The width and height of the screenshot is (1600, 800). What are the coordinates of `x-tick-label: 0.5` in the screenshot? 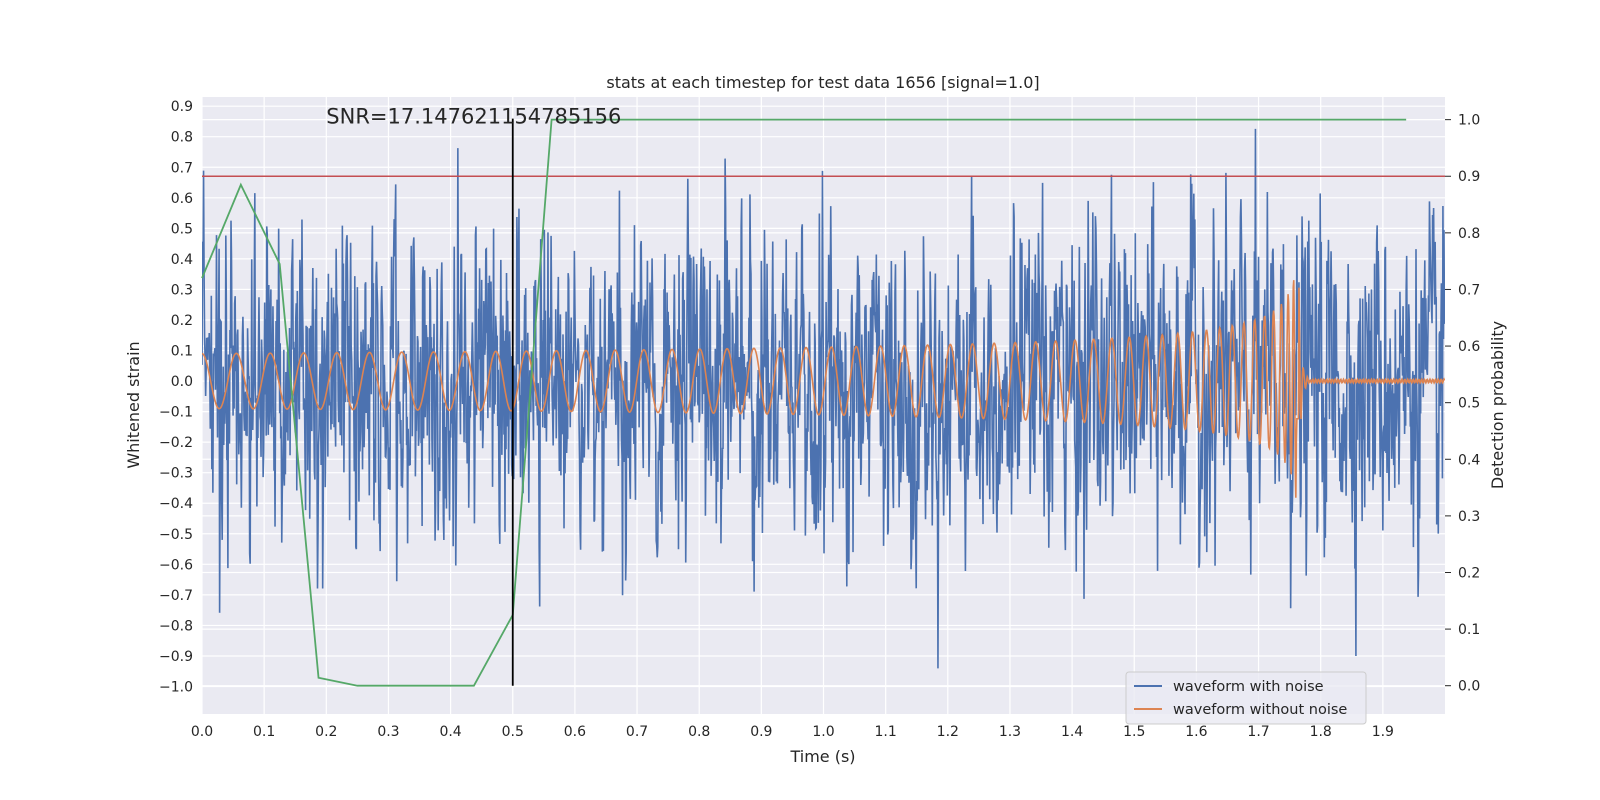 It's located at (513, 732).